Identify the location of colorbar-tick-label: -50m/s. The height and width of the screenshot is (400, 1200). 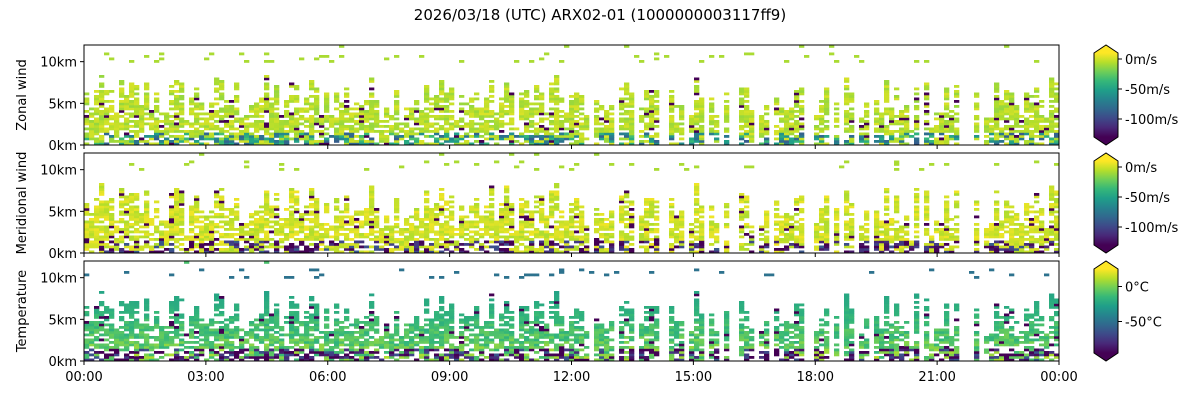
(1147, 90).